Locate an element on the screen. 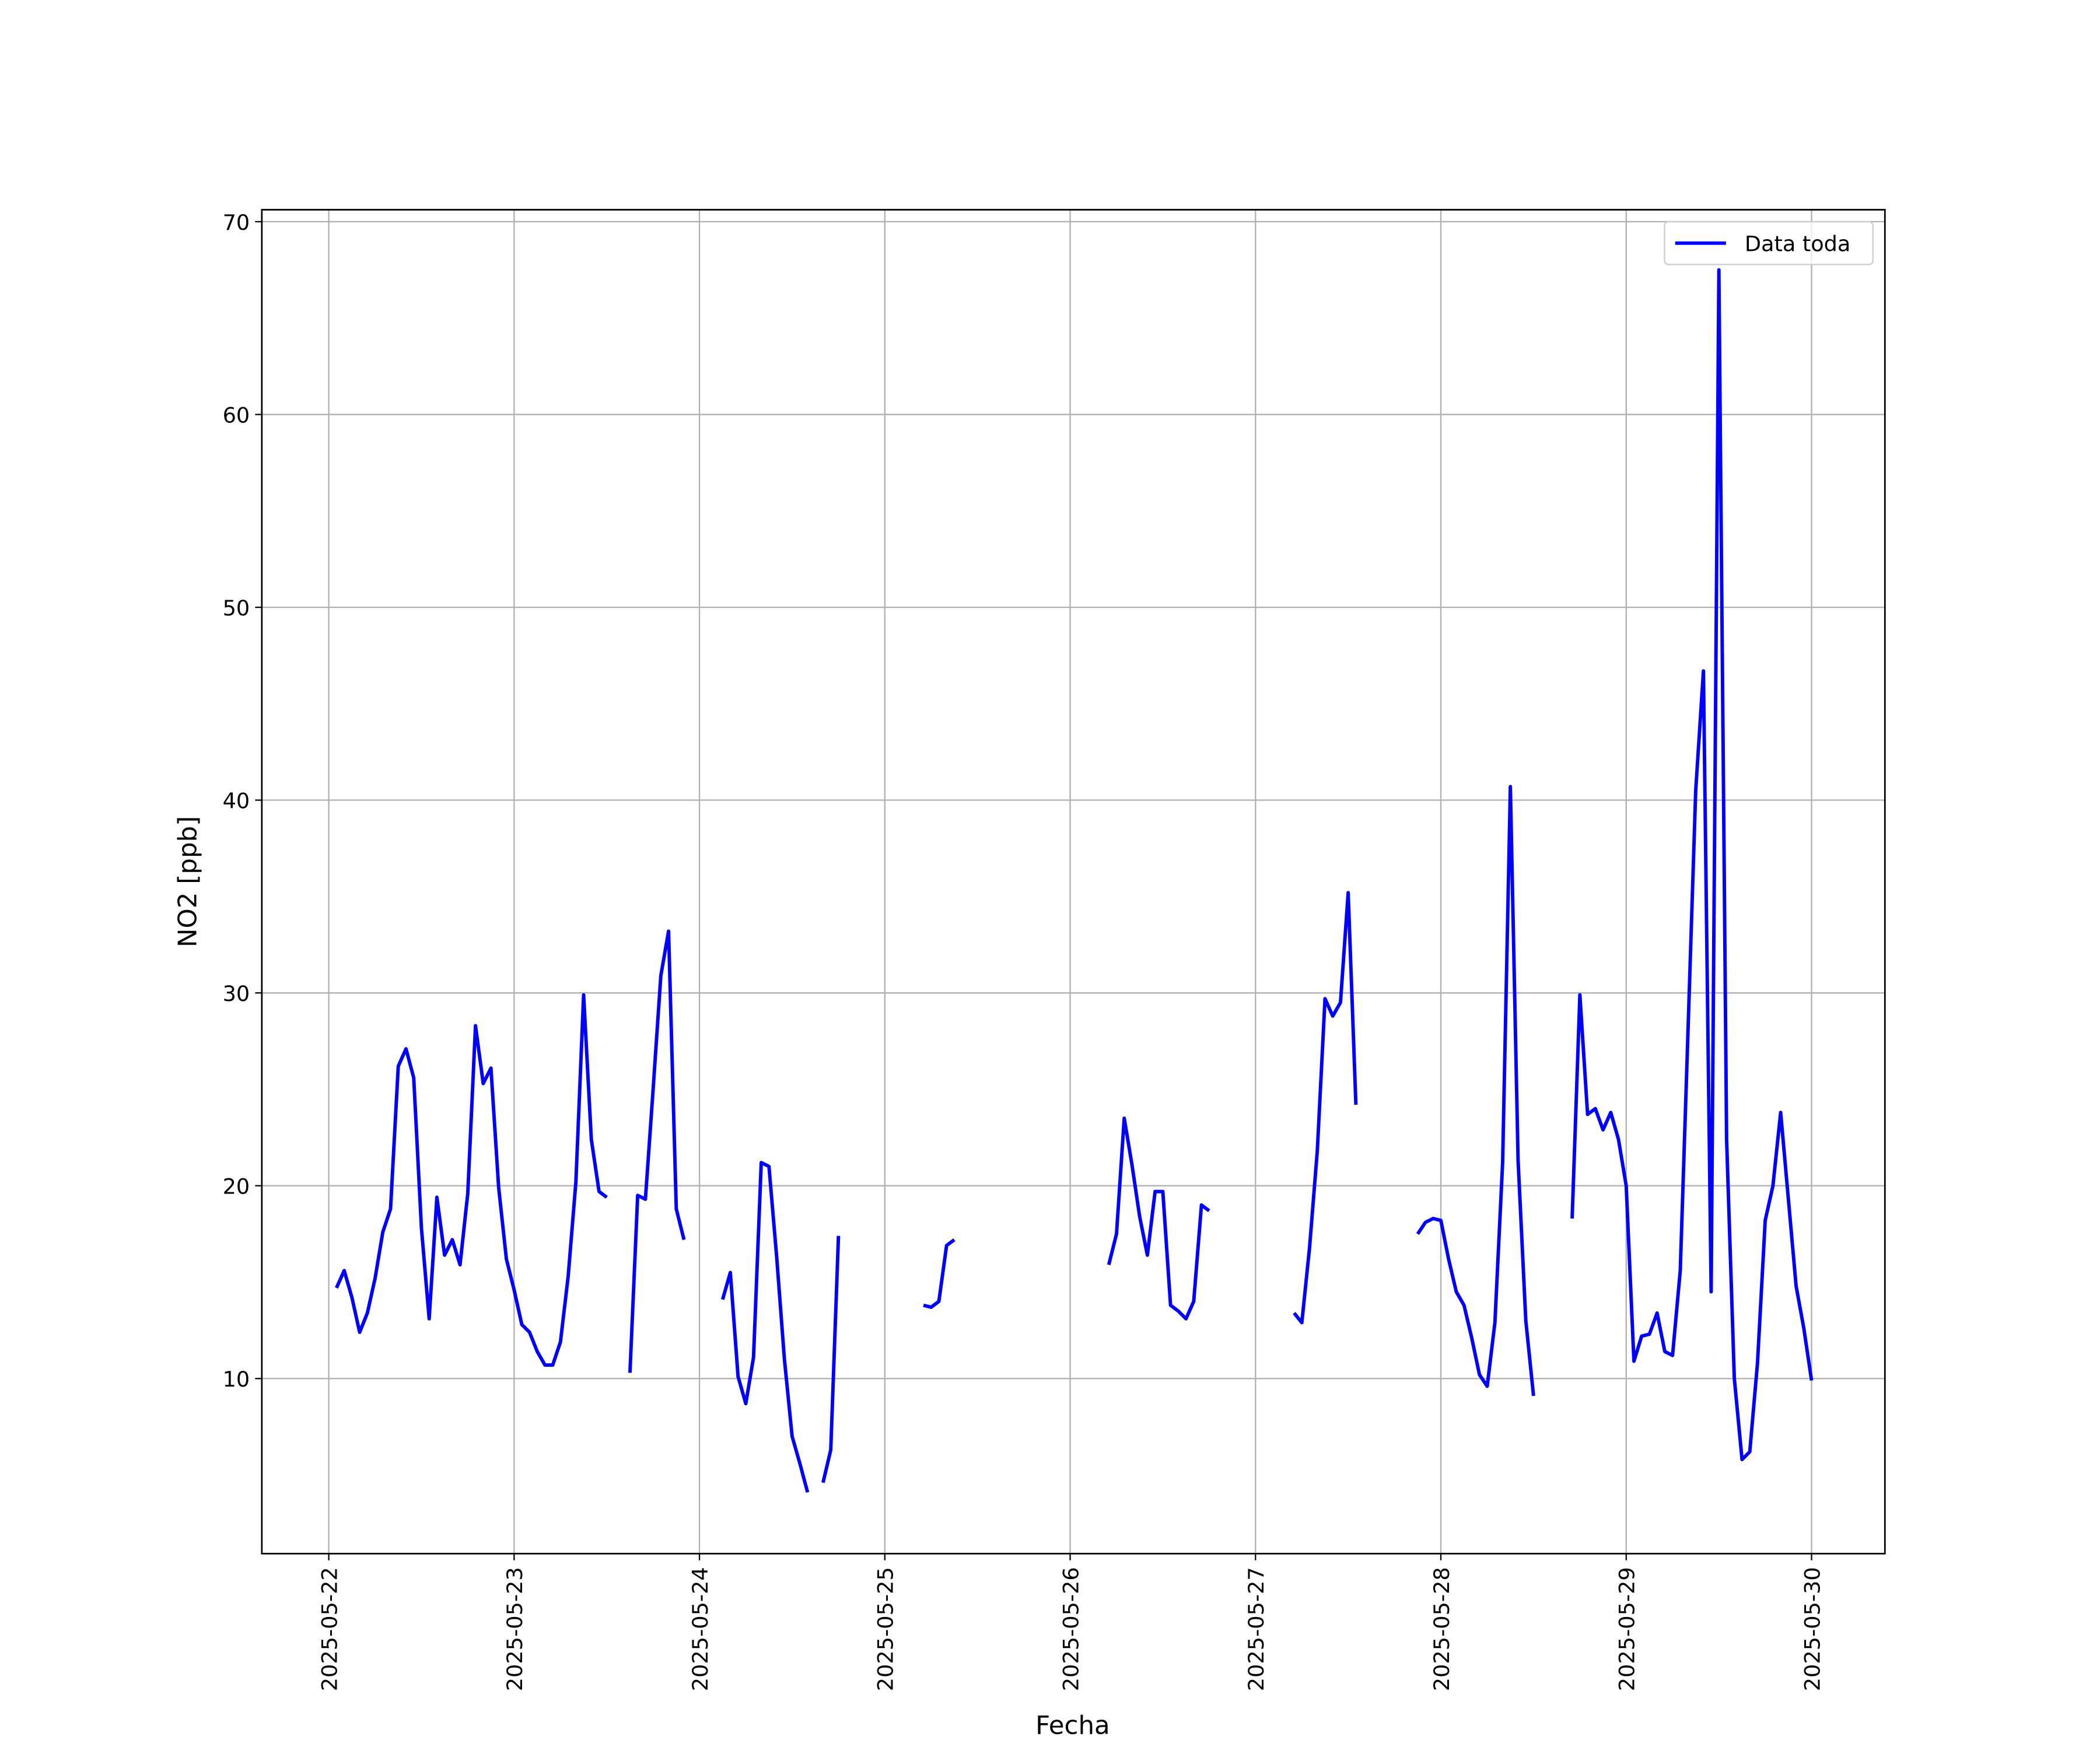  legend-box is located at coordinates (1769, 243).